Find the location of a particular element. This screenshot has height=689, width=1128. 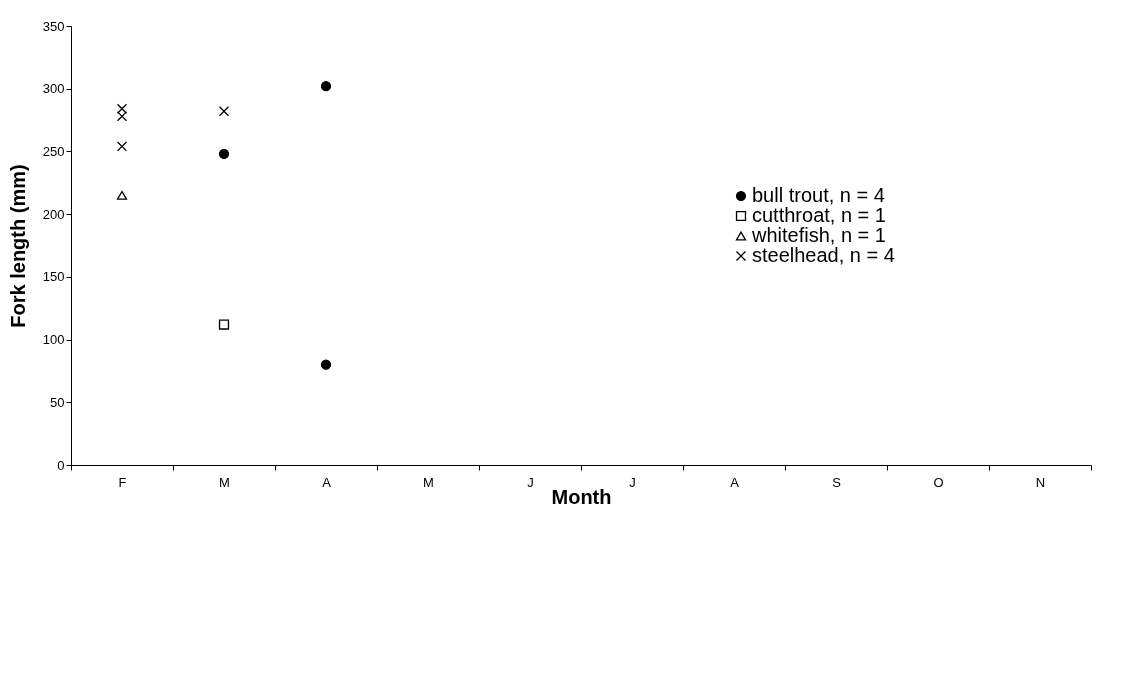

y-tick-label: 100 is located at coordinates (53, 340).